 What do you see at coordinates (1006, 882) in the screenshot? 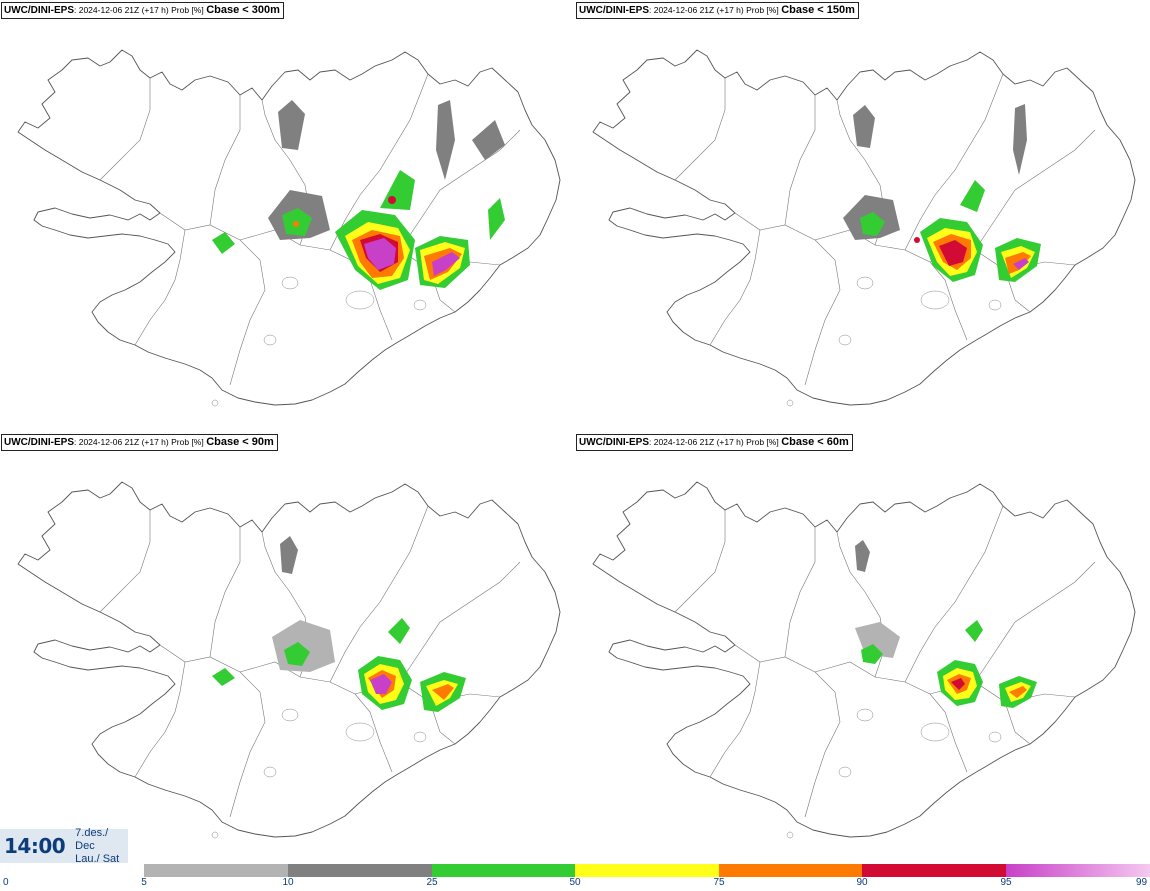
I see `legend-tick: 95` at bounding box center [1006, 882].